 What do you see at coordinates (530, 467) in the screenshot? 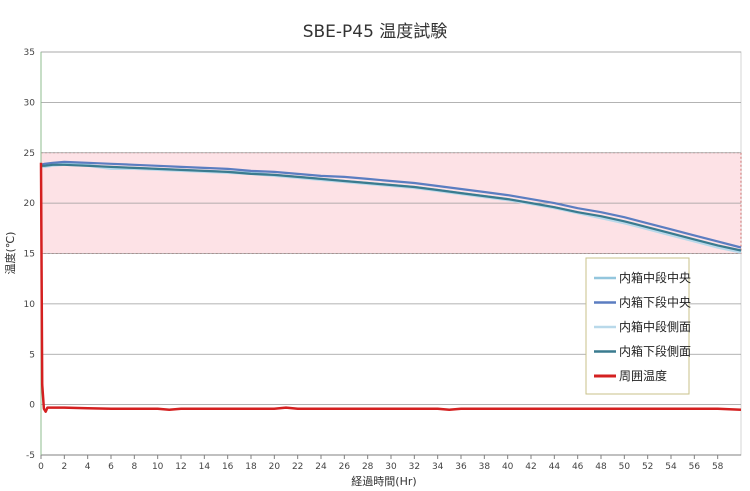
I see `x-tick-label: 42` at bounding box center [530, 467].